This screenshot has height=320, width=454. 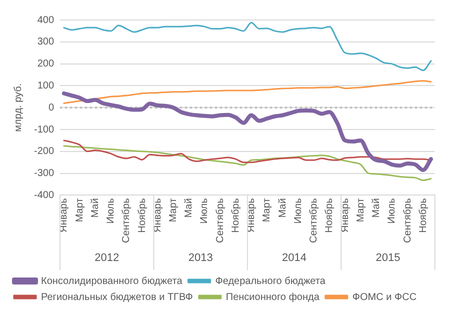 I want to click on y-tick-label: 300, so click(x=45, y=42).